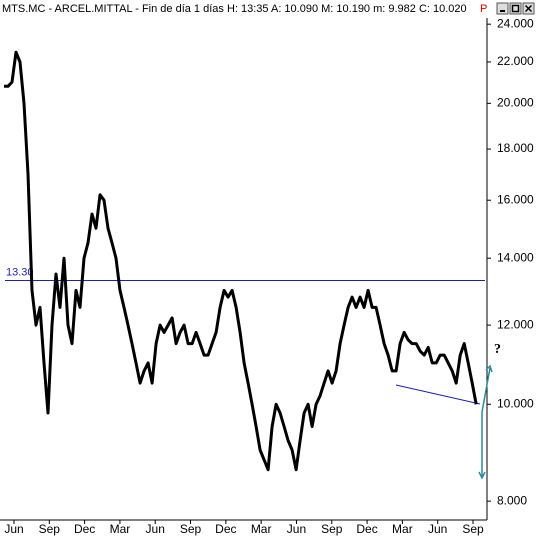 This screenshot has height=536, width=538. I want to click on y-tick-label: 20.000, so click(515, 103).